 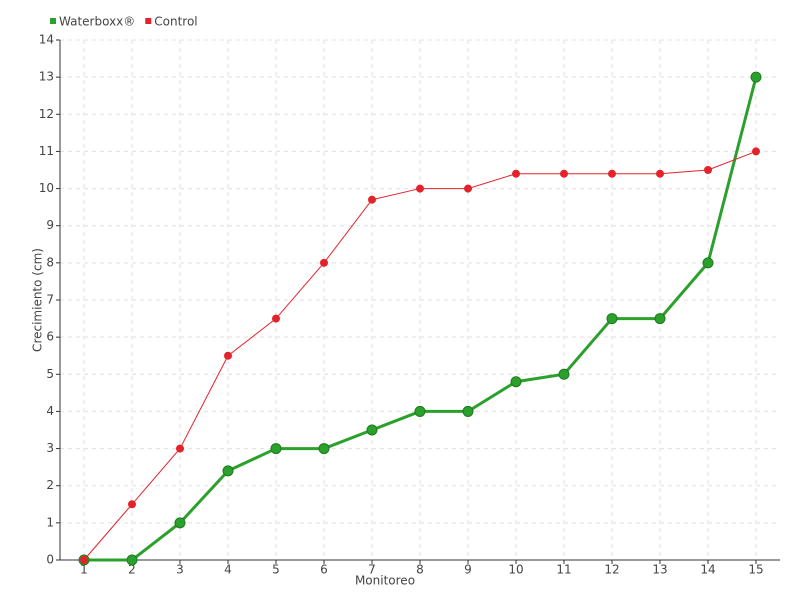 I want to click on y-tick-label: 3, so click(x=50, y=448).